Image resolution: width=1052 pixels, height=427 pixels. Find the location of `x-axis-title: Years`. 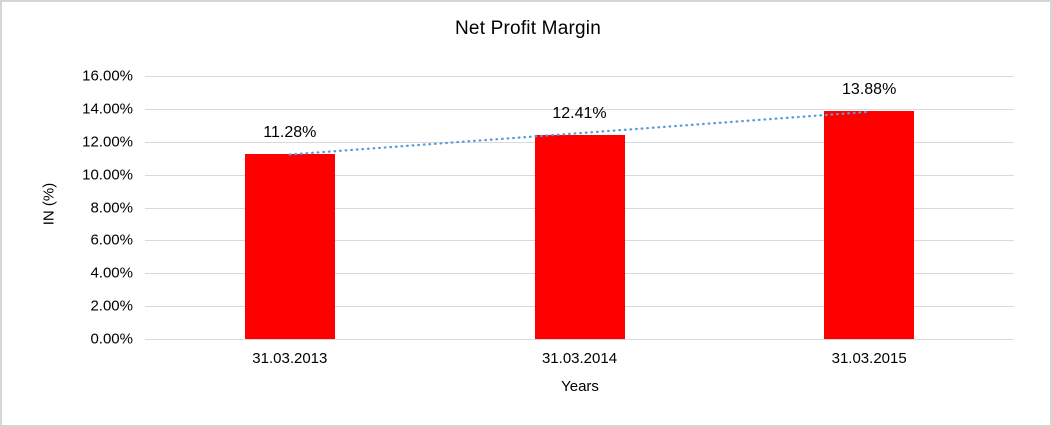

x-axis-title: Years is located at coordinates (580, 386).